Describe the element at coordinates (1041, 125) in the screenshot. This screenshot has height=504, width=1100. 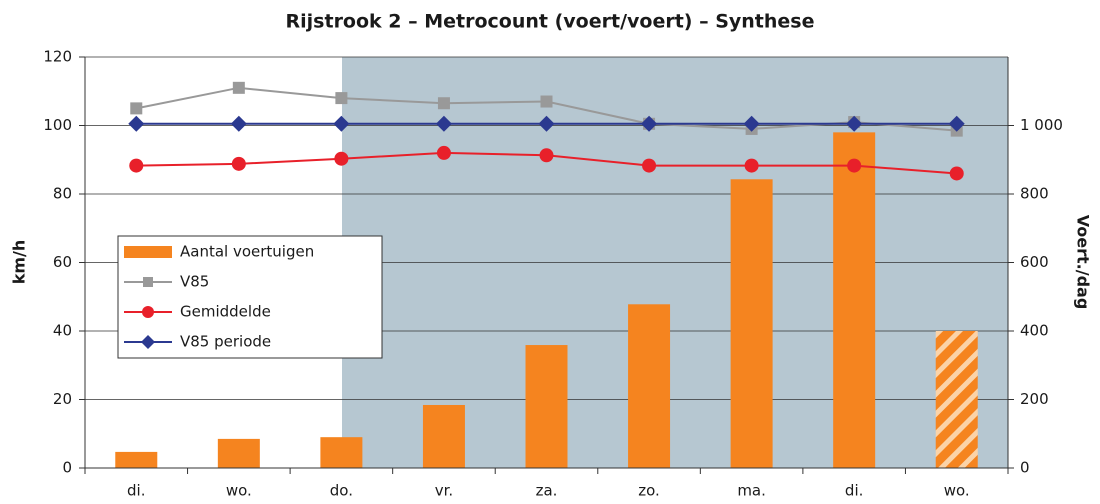
I see `y2-tick-label: 1 000` at that location.